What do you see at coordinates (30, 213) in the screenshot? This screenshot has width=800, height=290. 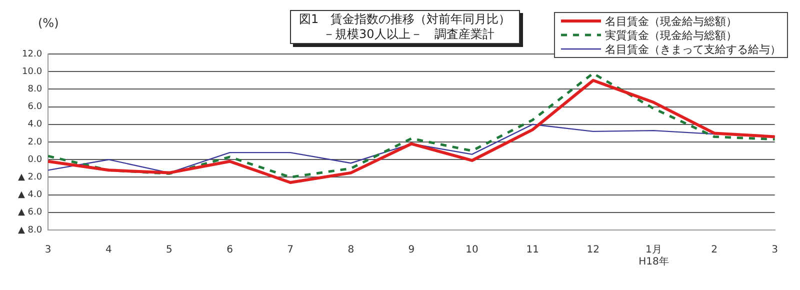 I see `y-tick-label: ▲ 6.0` at bounding box center [30, 213].